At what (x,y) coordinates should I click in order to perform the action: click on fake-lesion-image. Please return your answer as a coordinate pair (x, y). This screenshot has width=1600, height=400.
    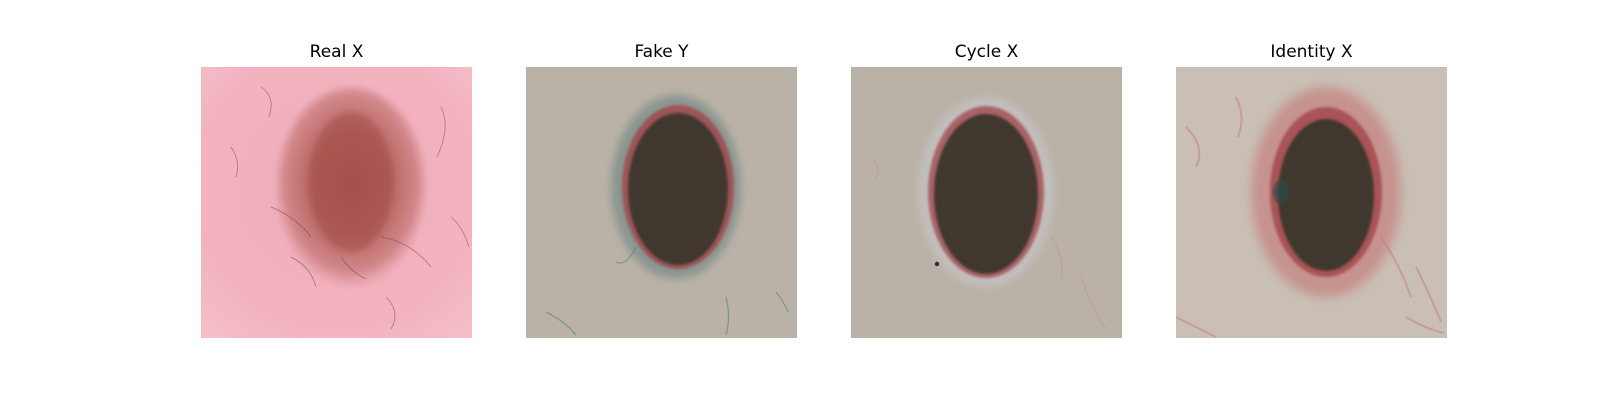
    Looking at the image, I should click on (661, 202).